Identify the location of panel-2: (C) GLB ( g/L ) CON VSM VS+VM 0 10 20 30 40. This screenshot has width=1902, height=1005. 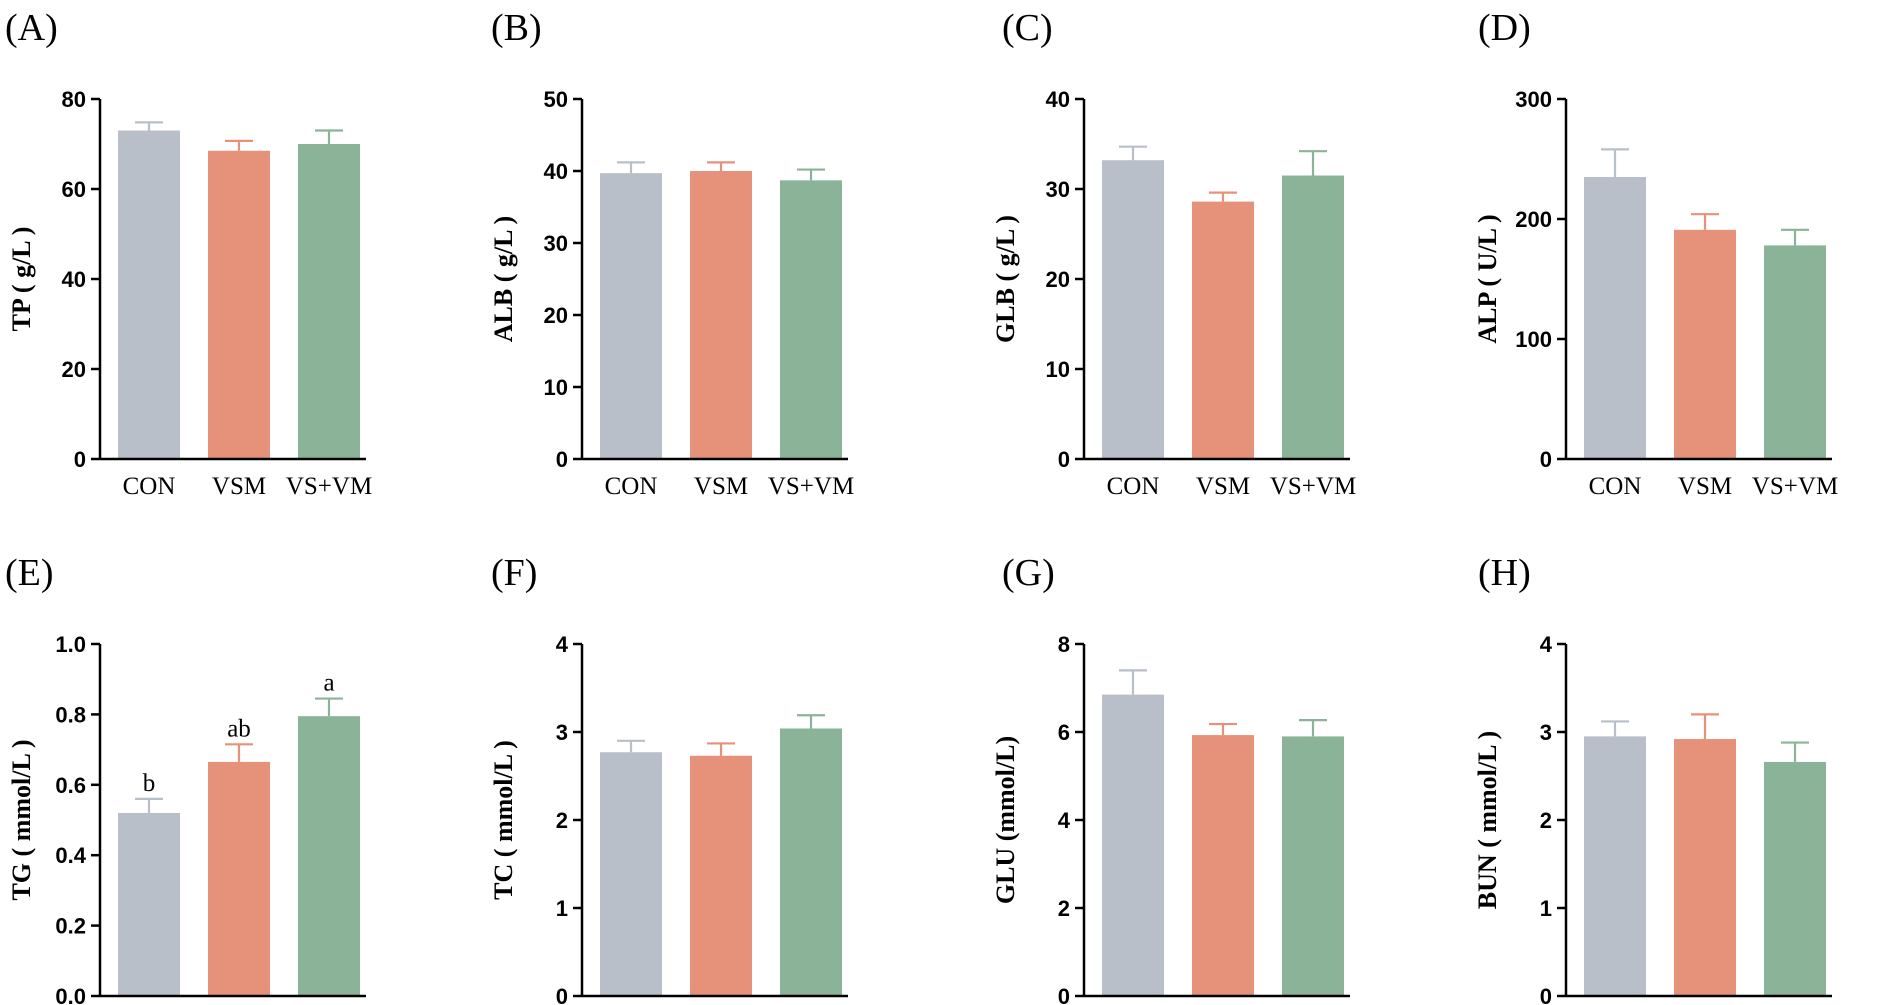
(1173, 253).